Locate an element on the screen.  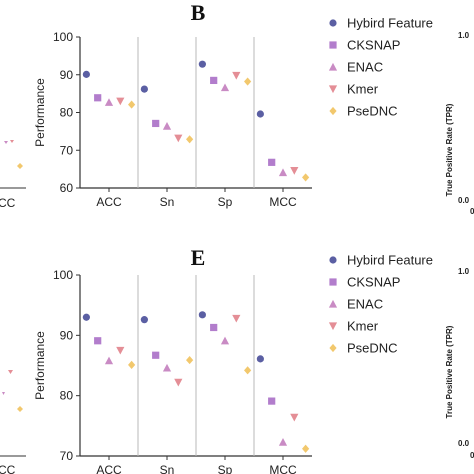
y-tick-label: 60 is located at coordinates (67, 188).